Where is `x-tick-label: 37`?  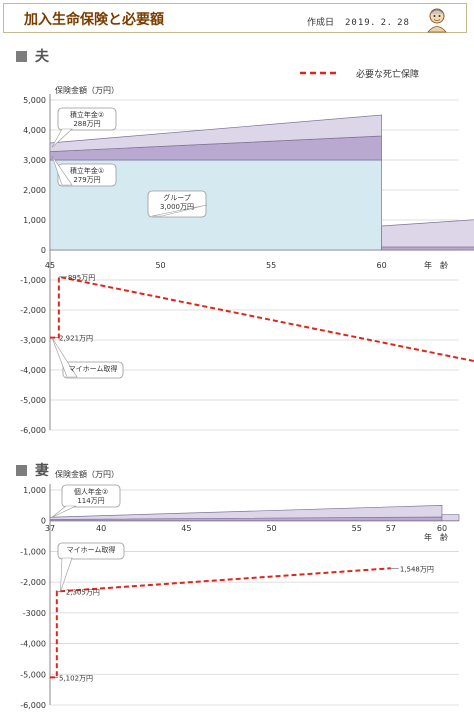
x-tick-label: 37 is located at coordinates (50, 528).